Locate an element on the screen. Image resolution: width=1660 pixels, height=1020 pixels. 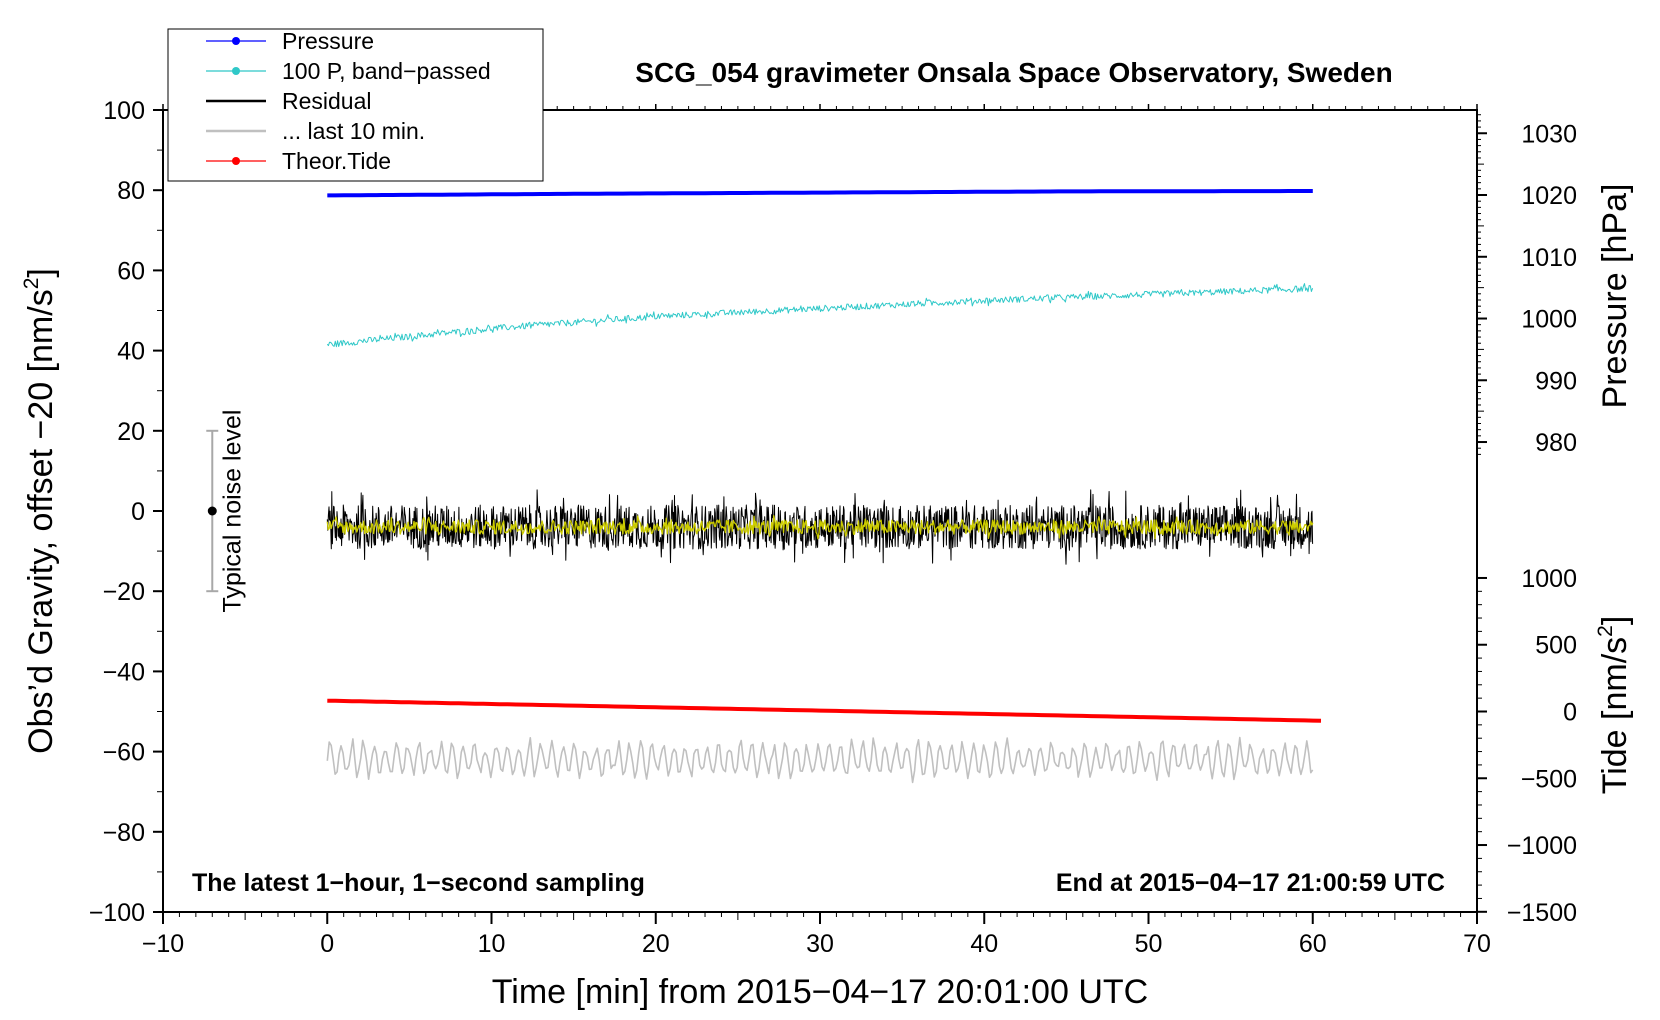
noise-bar: Typical noise level is located at coordinates (226, 511).